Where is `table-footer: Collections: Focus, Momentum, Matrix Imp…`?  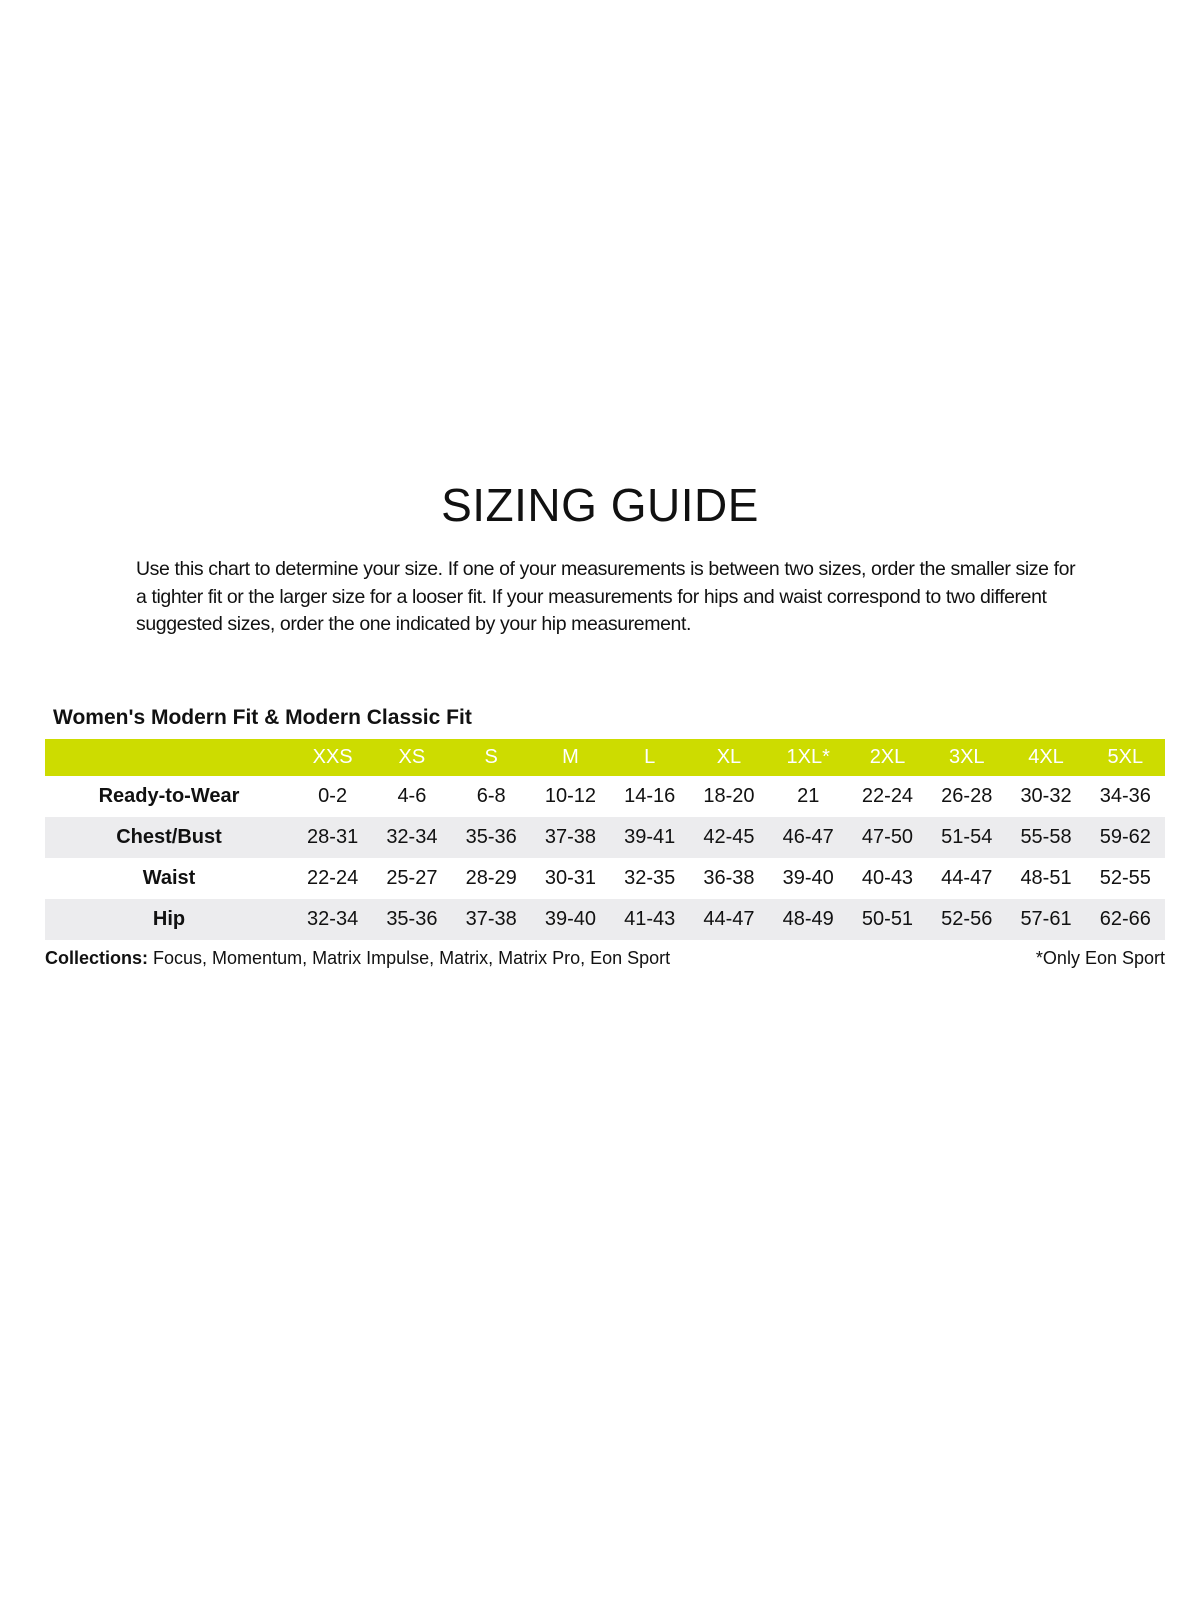 table-footer: Collections: Focus, Momentum, Matrix Imp… is located at coordinates (605, 958).